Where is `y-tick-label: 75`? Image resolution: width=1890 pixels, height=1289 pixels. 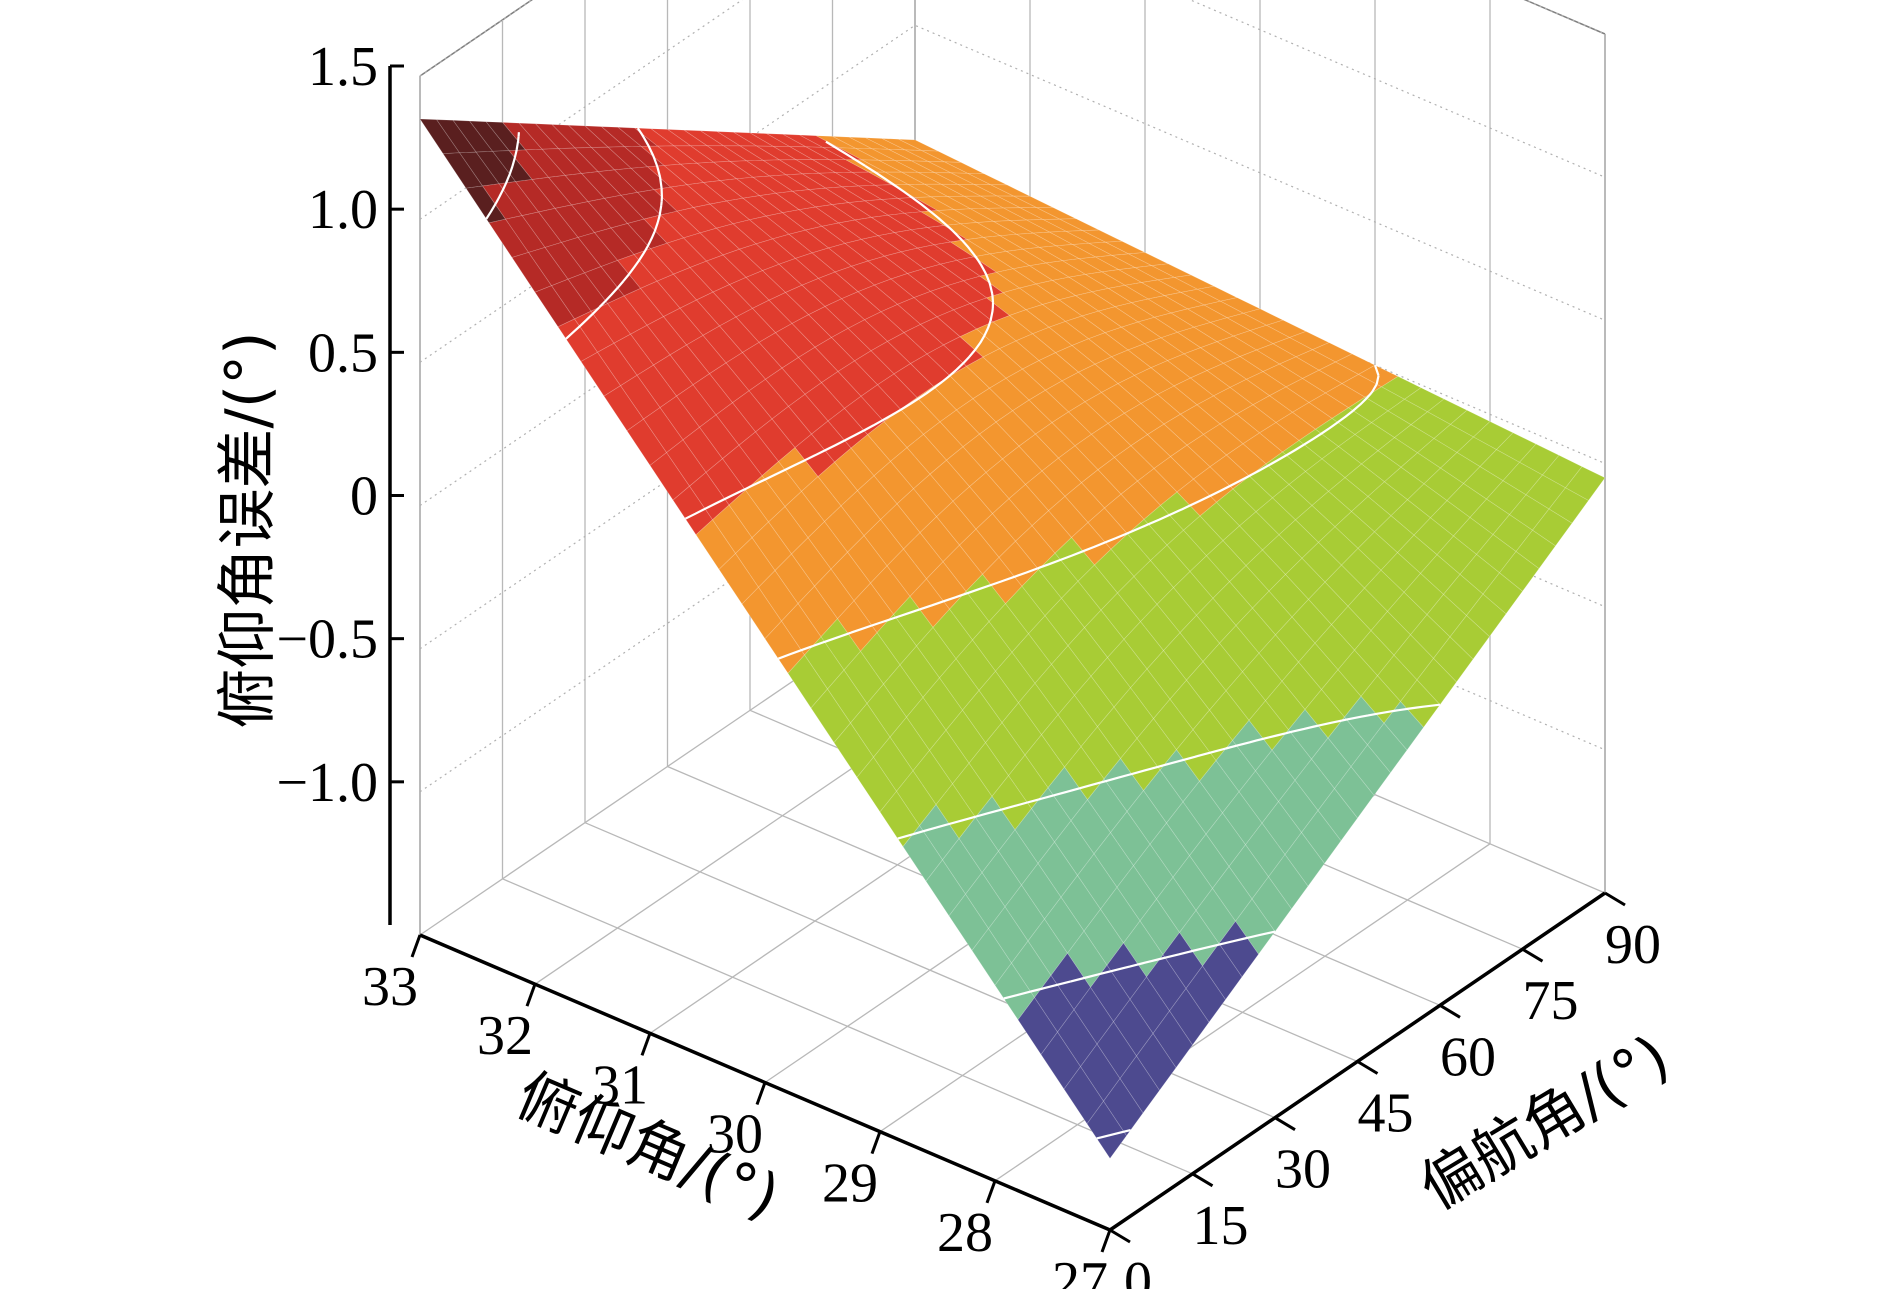 y-tick-label: 75 is located at coordinates (1551, 1001).